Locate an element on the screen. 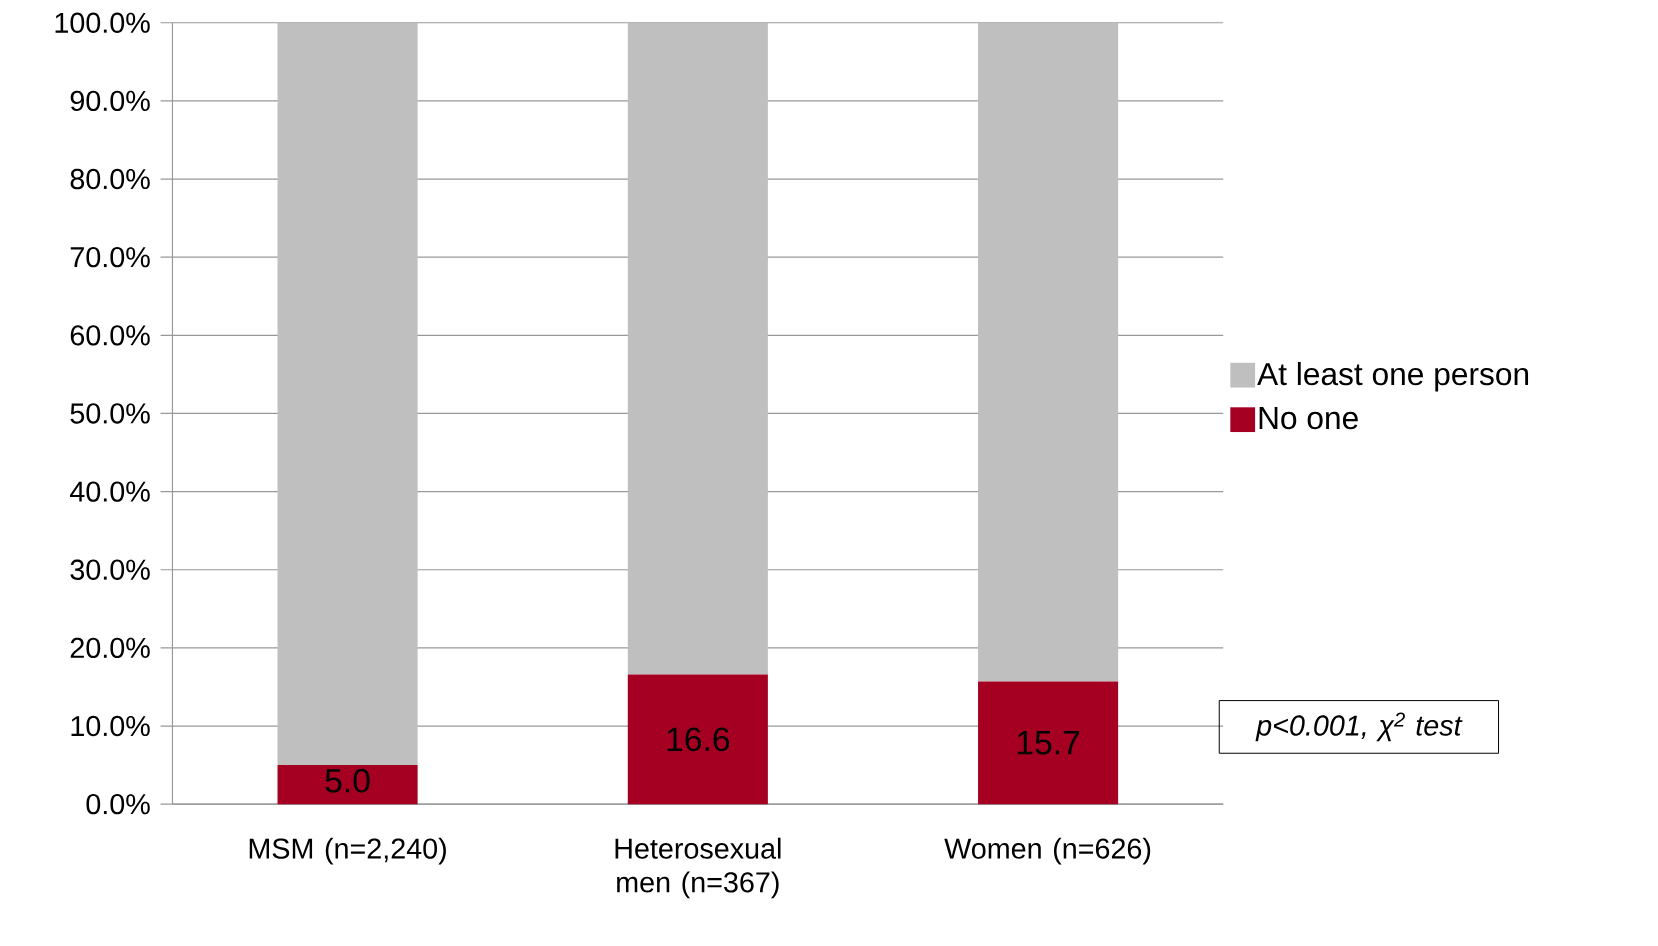  y-tick-label: 70.0% is located at coordinates (110, 257).